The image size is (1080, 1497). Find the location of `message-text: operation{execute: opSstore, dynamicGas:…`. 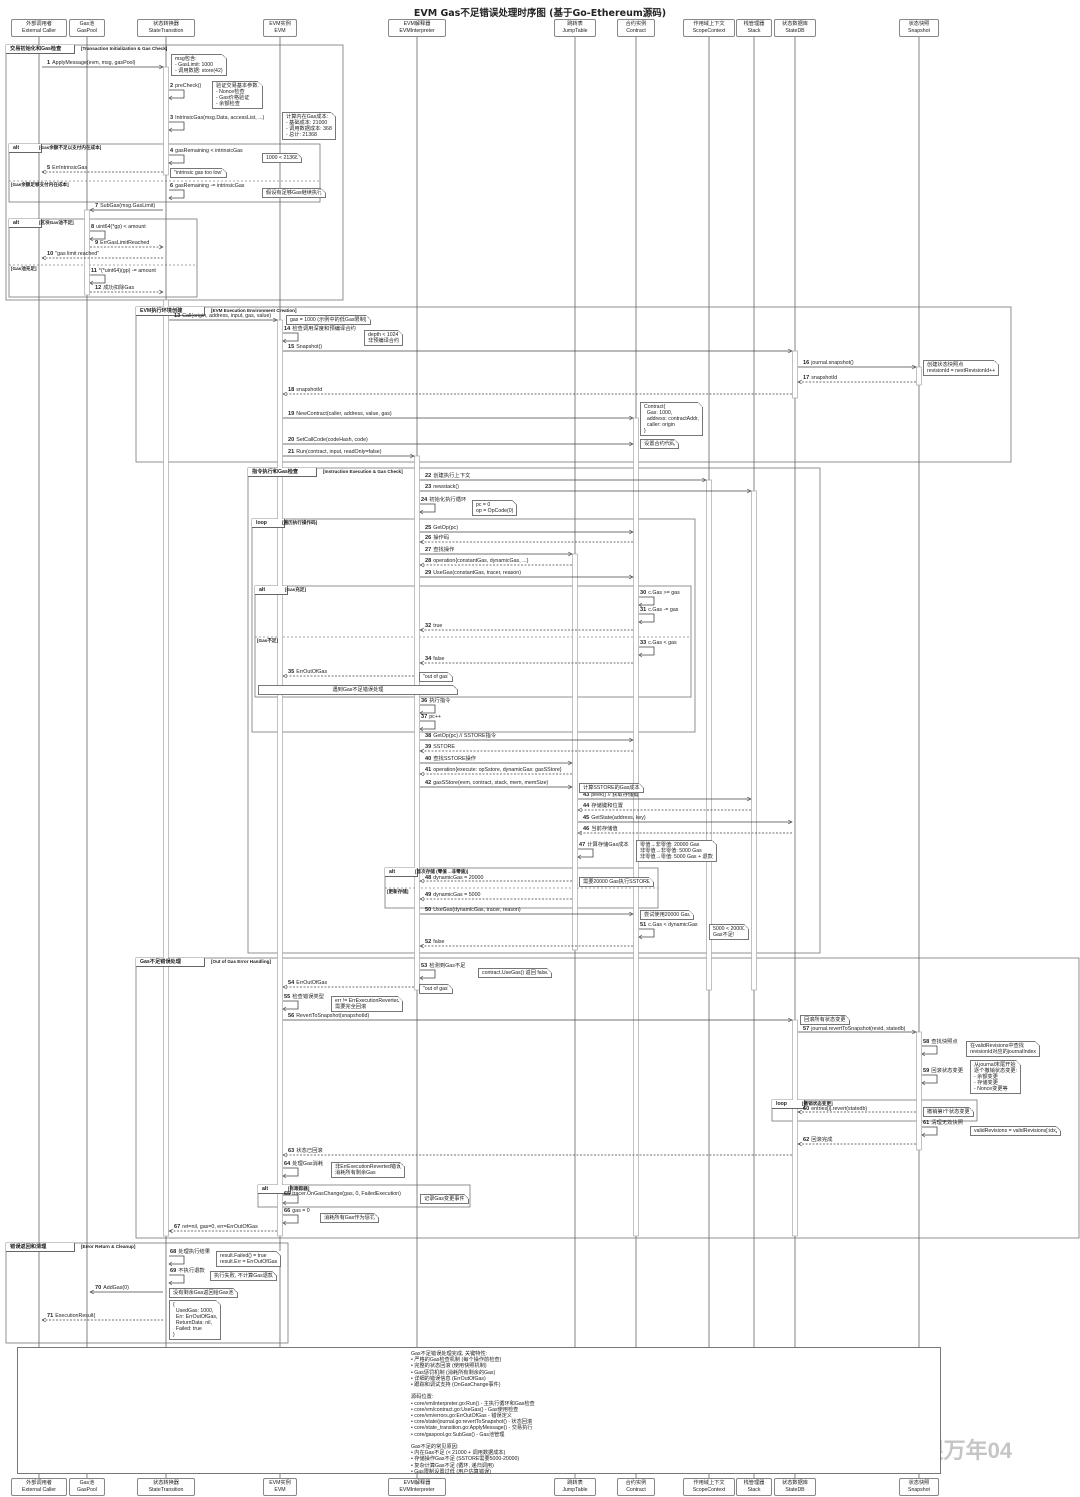

message-text: operation{execute: opSstore, dynamicGas:… is located at coordinates (497, 770).